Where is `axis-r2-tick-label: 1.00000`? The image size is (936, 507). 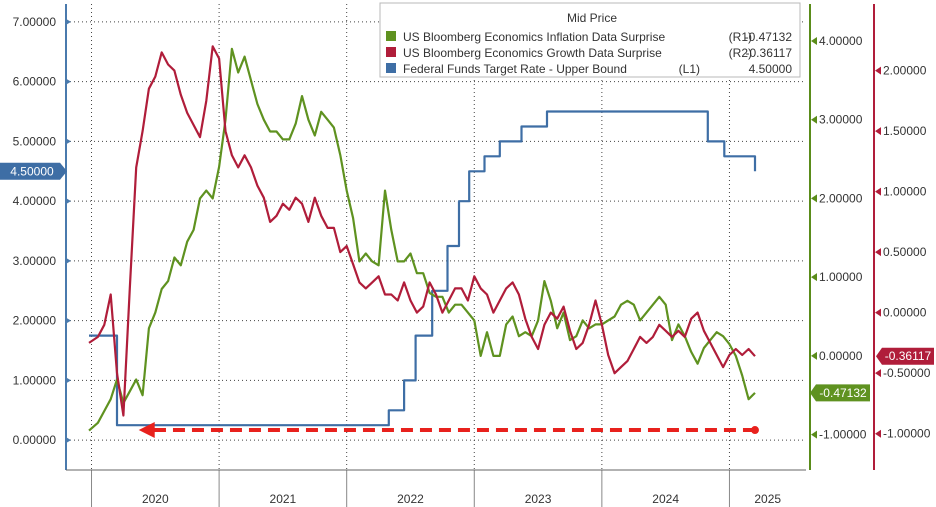 axis-r2-tick-label: 1.00000 is located at coordinates (905, 192).